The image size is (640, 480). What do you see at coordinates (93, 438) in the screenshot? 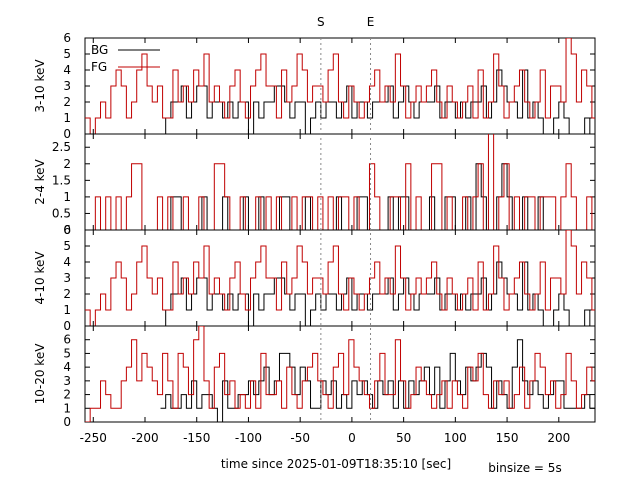
I see `x-tick-label: -250` at bounding box center [93, 438].